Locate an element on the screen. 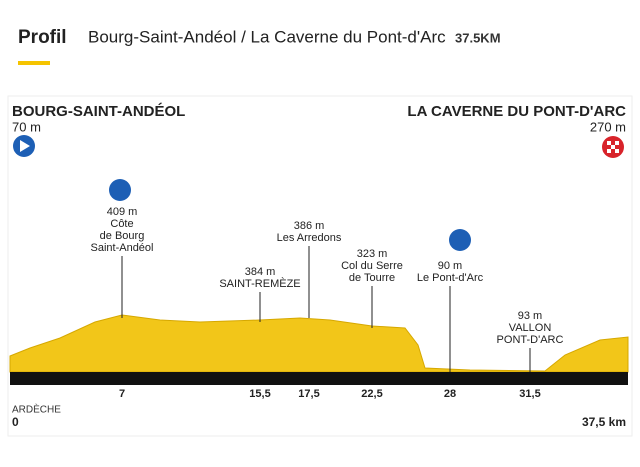 The height and width of the screenshot is (467, 640). point-name: Les Arredons is located at coordinates (309, 238).